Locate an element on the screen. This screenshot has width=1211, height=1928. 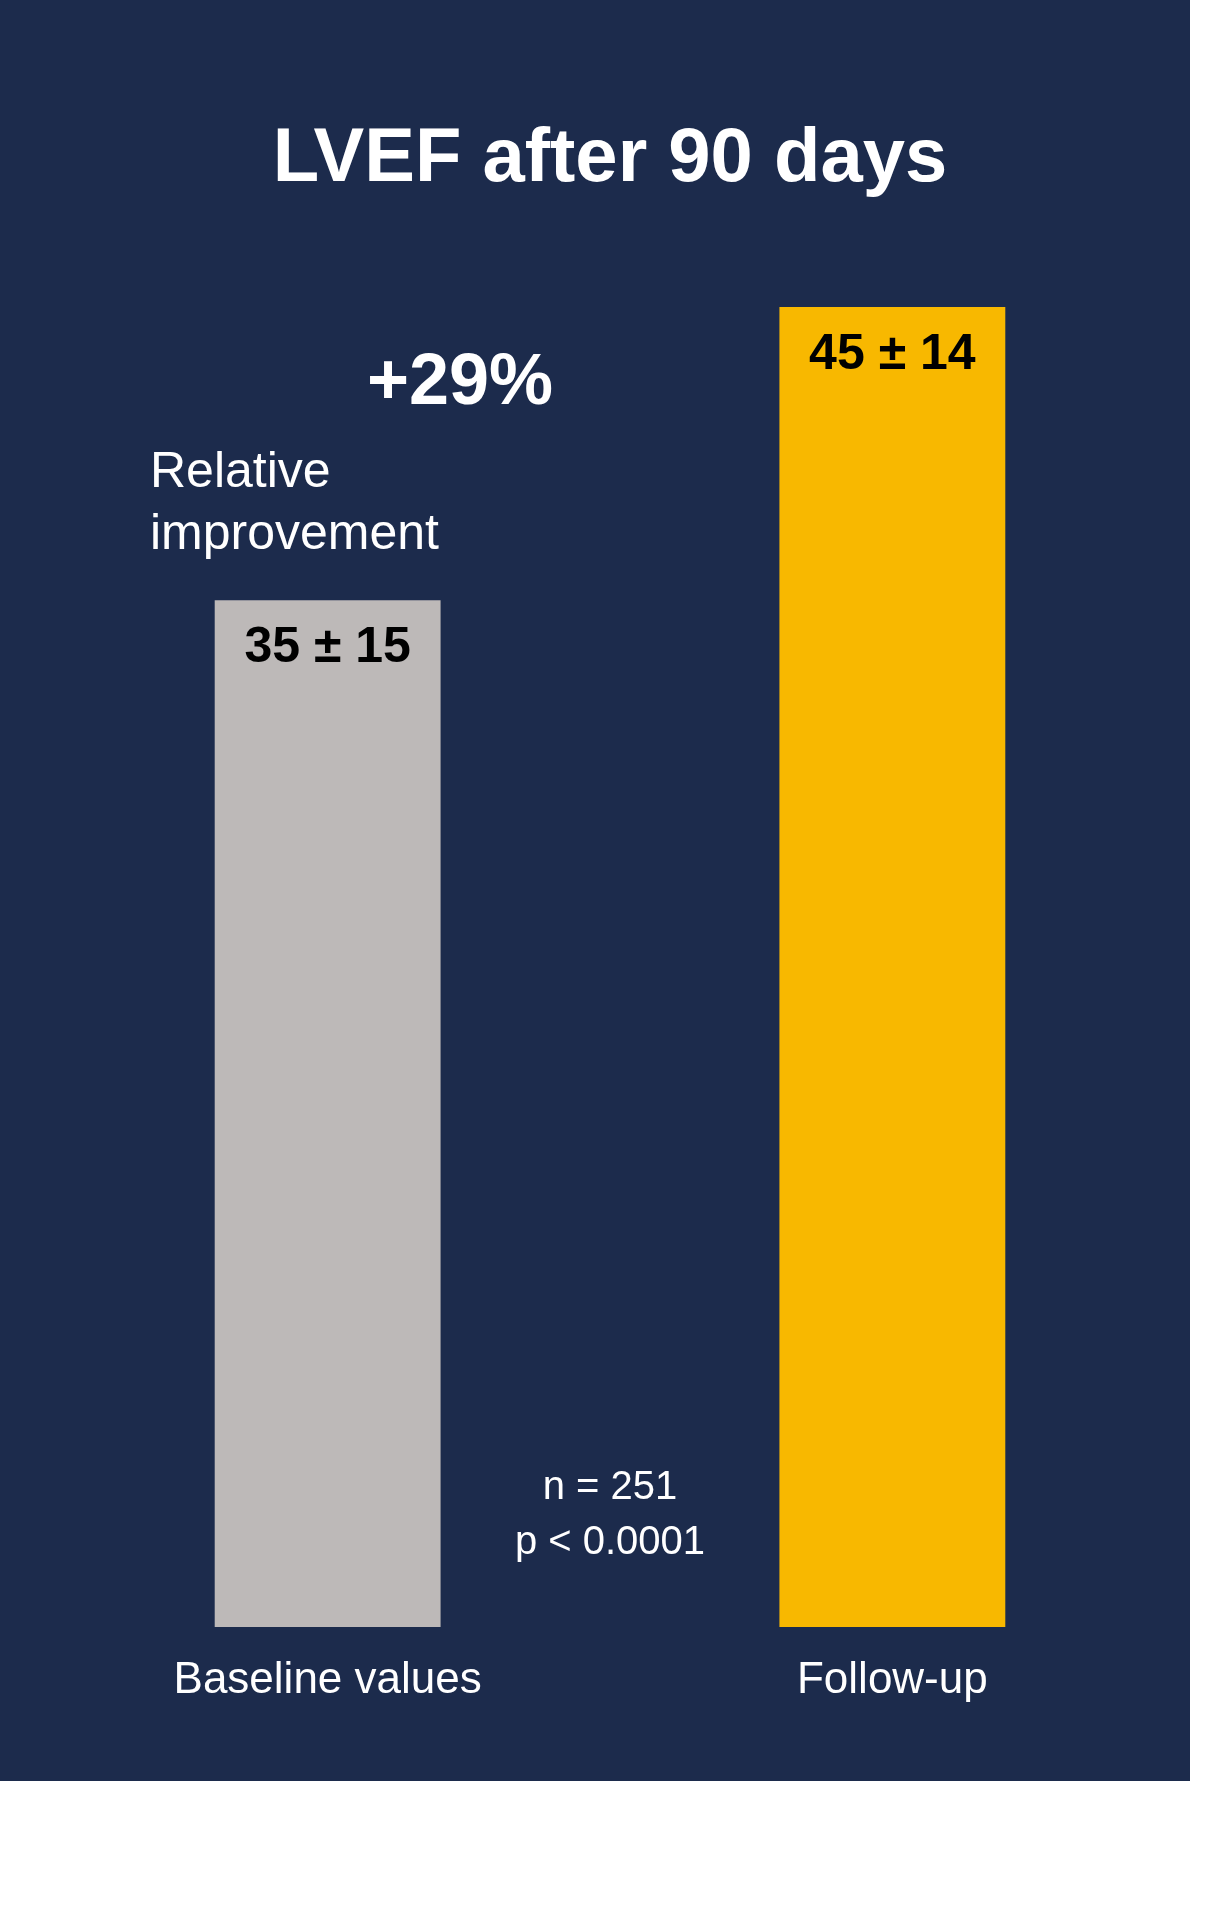
chart-title: LVEF after 90 days is located at coordinates (610, 154).